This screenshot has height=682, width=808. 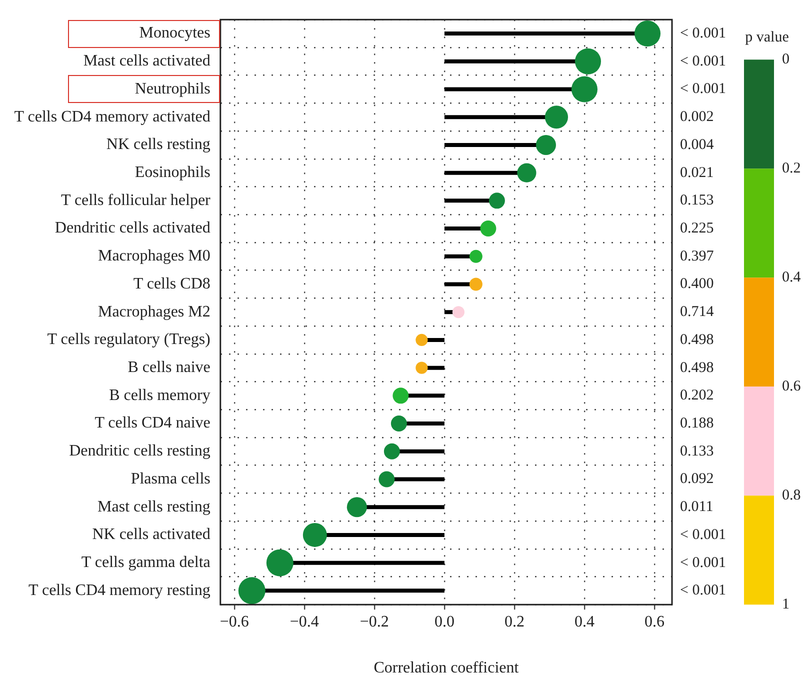 What do you see at coordinates (697, 451) in the screenshot?
I see `text: 0.133` at bounding box center [697, 451].